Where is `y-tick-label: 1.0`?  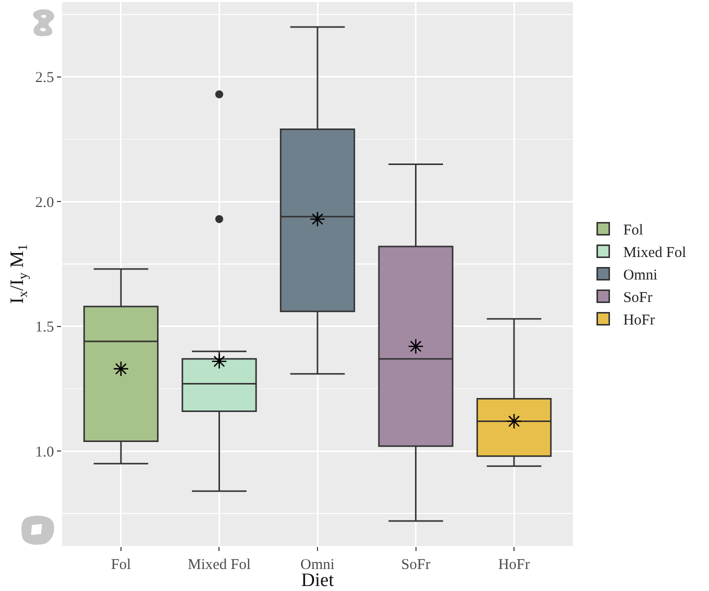 y-tick-label: 1.0 is located at coordinates (44, 452).